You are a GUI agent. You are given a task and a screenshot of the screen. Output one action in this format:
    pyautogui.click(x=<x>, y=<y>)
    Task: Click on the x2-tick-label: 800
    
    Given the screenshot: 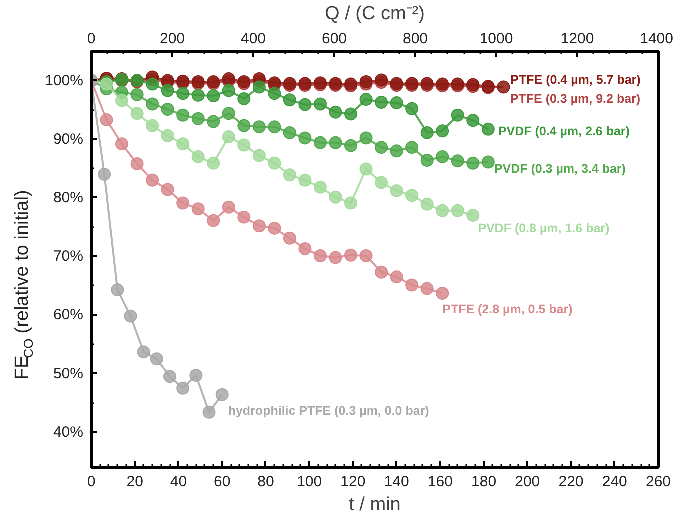 What is the action you would take?
    pyautogui.click(x=415, y=39)
    